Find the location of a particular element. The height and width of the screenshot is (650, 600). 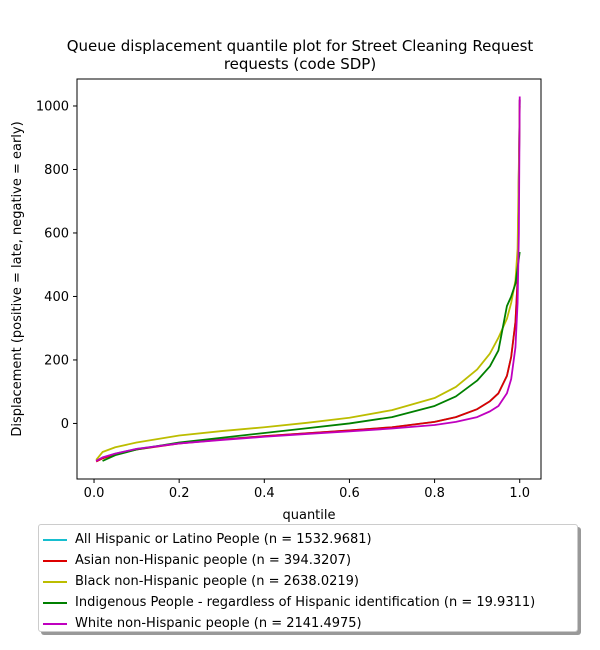

y-tick-label: 600 is located at coordinates (56, 233).